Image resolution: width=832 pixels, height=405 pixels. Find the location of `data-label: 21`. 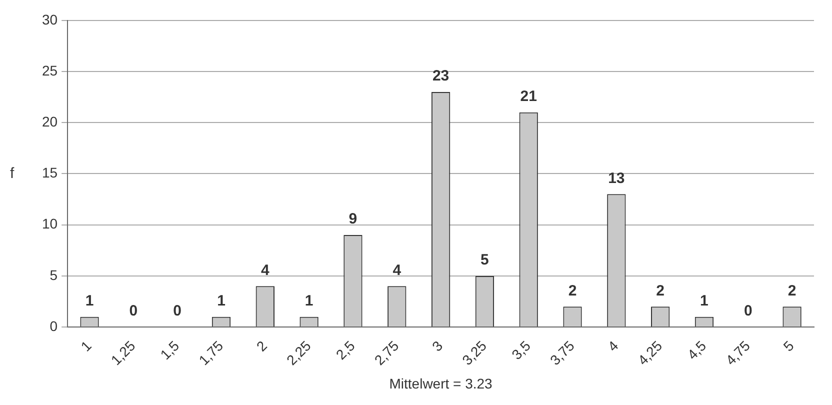

data-label: 21 is located at coordinates (528, 97).